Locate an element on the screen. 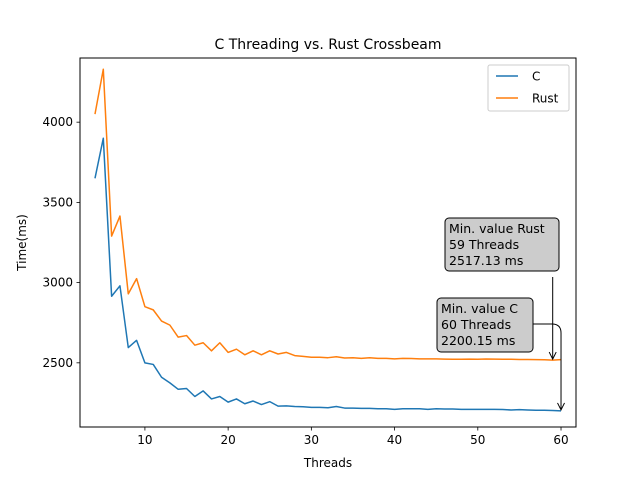  x-axis-label: Threads is located at coordinates (327, 463).